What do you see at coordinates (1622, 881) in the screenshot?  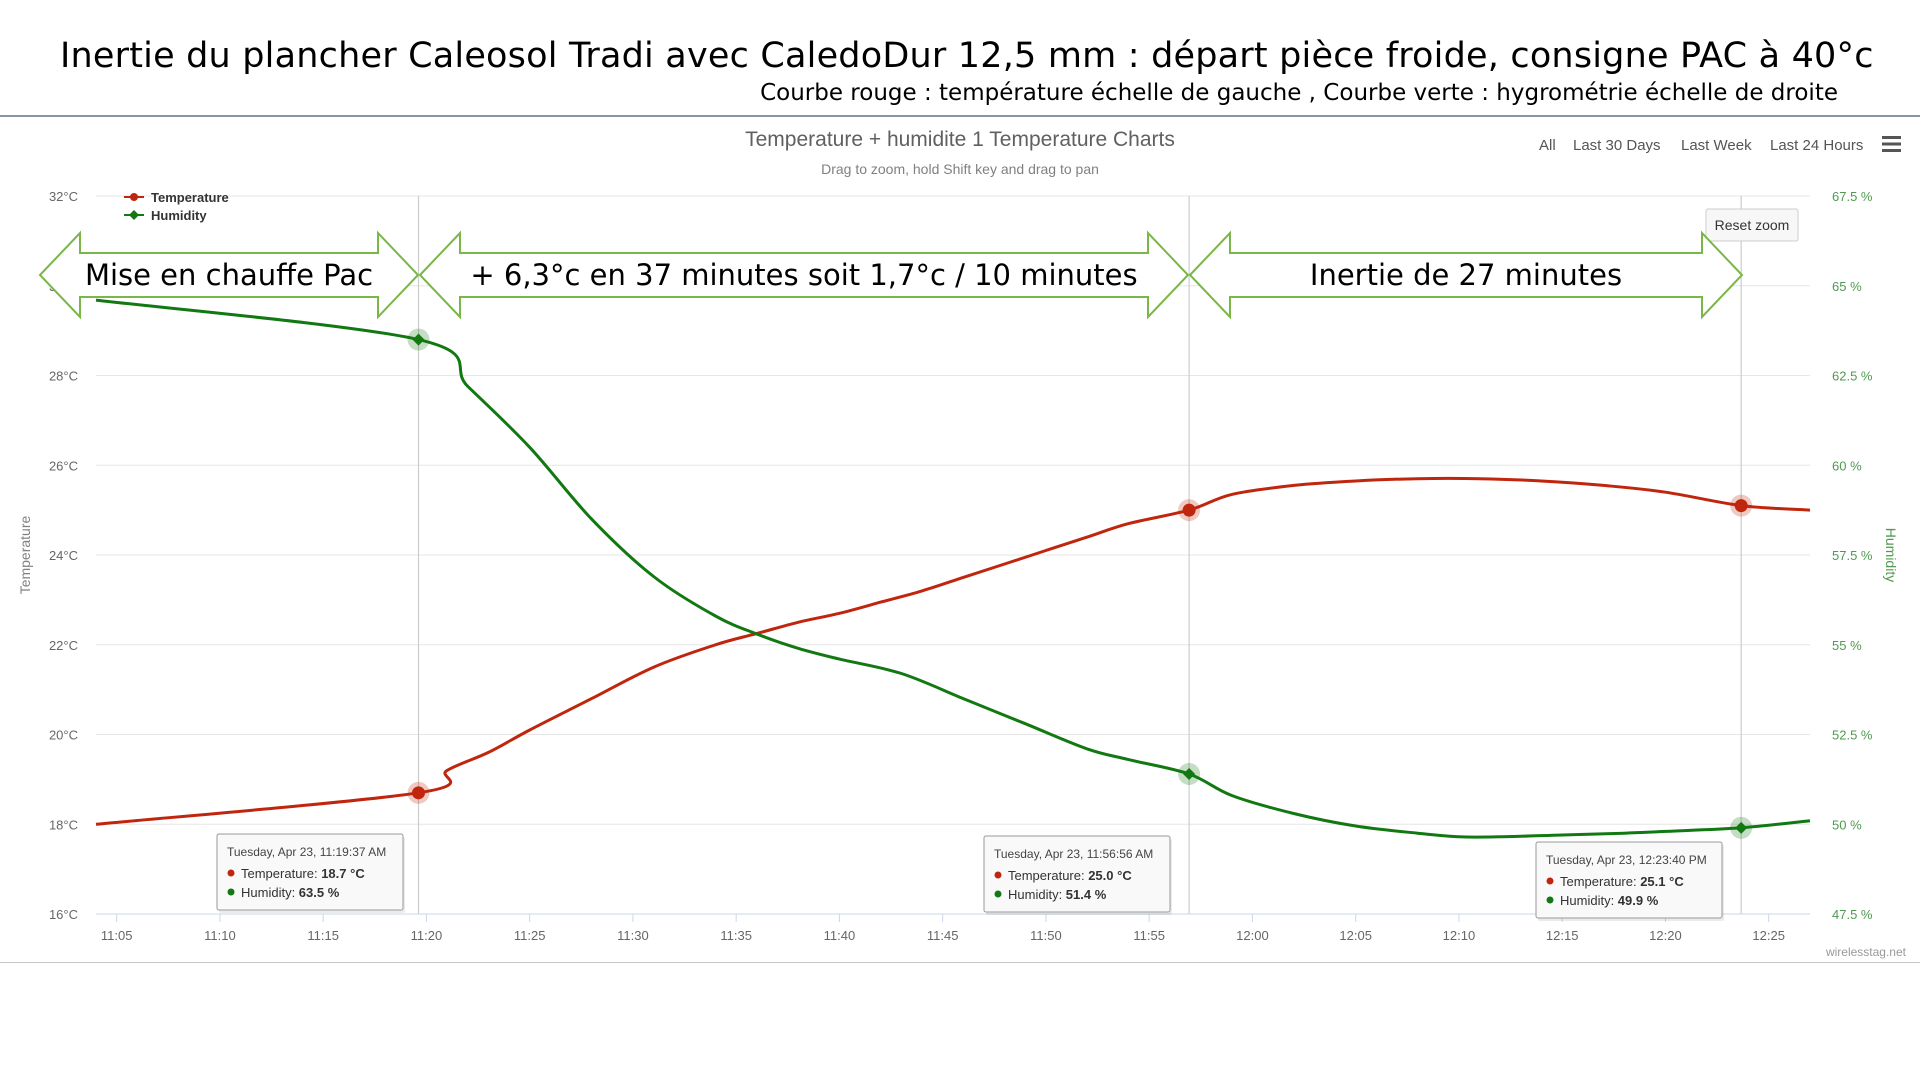 I see `tooltip-temperature: Temperature: 25.1 °C` at bounding box center [1622, 881].